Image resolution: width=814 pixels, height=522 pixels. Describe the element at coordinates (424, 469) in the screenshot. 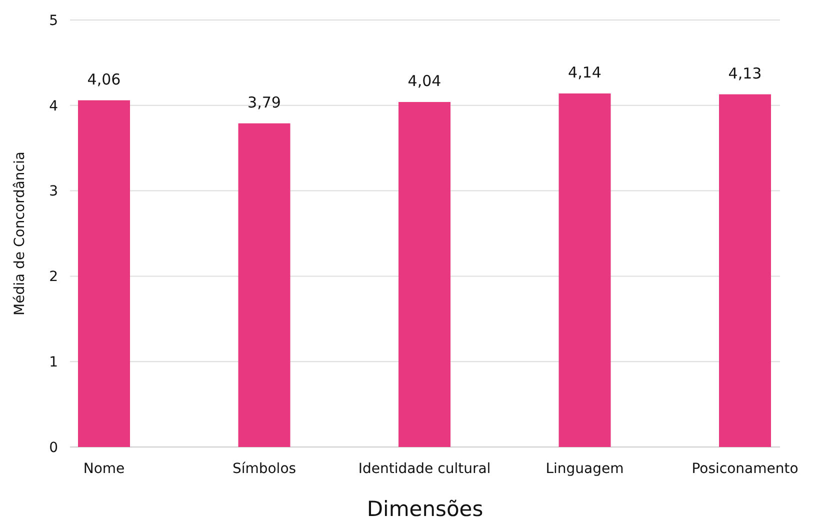

I see `x-tick-label: Identidade cultural` at that location.